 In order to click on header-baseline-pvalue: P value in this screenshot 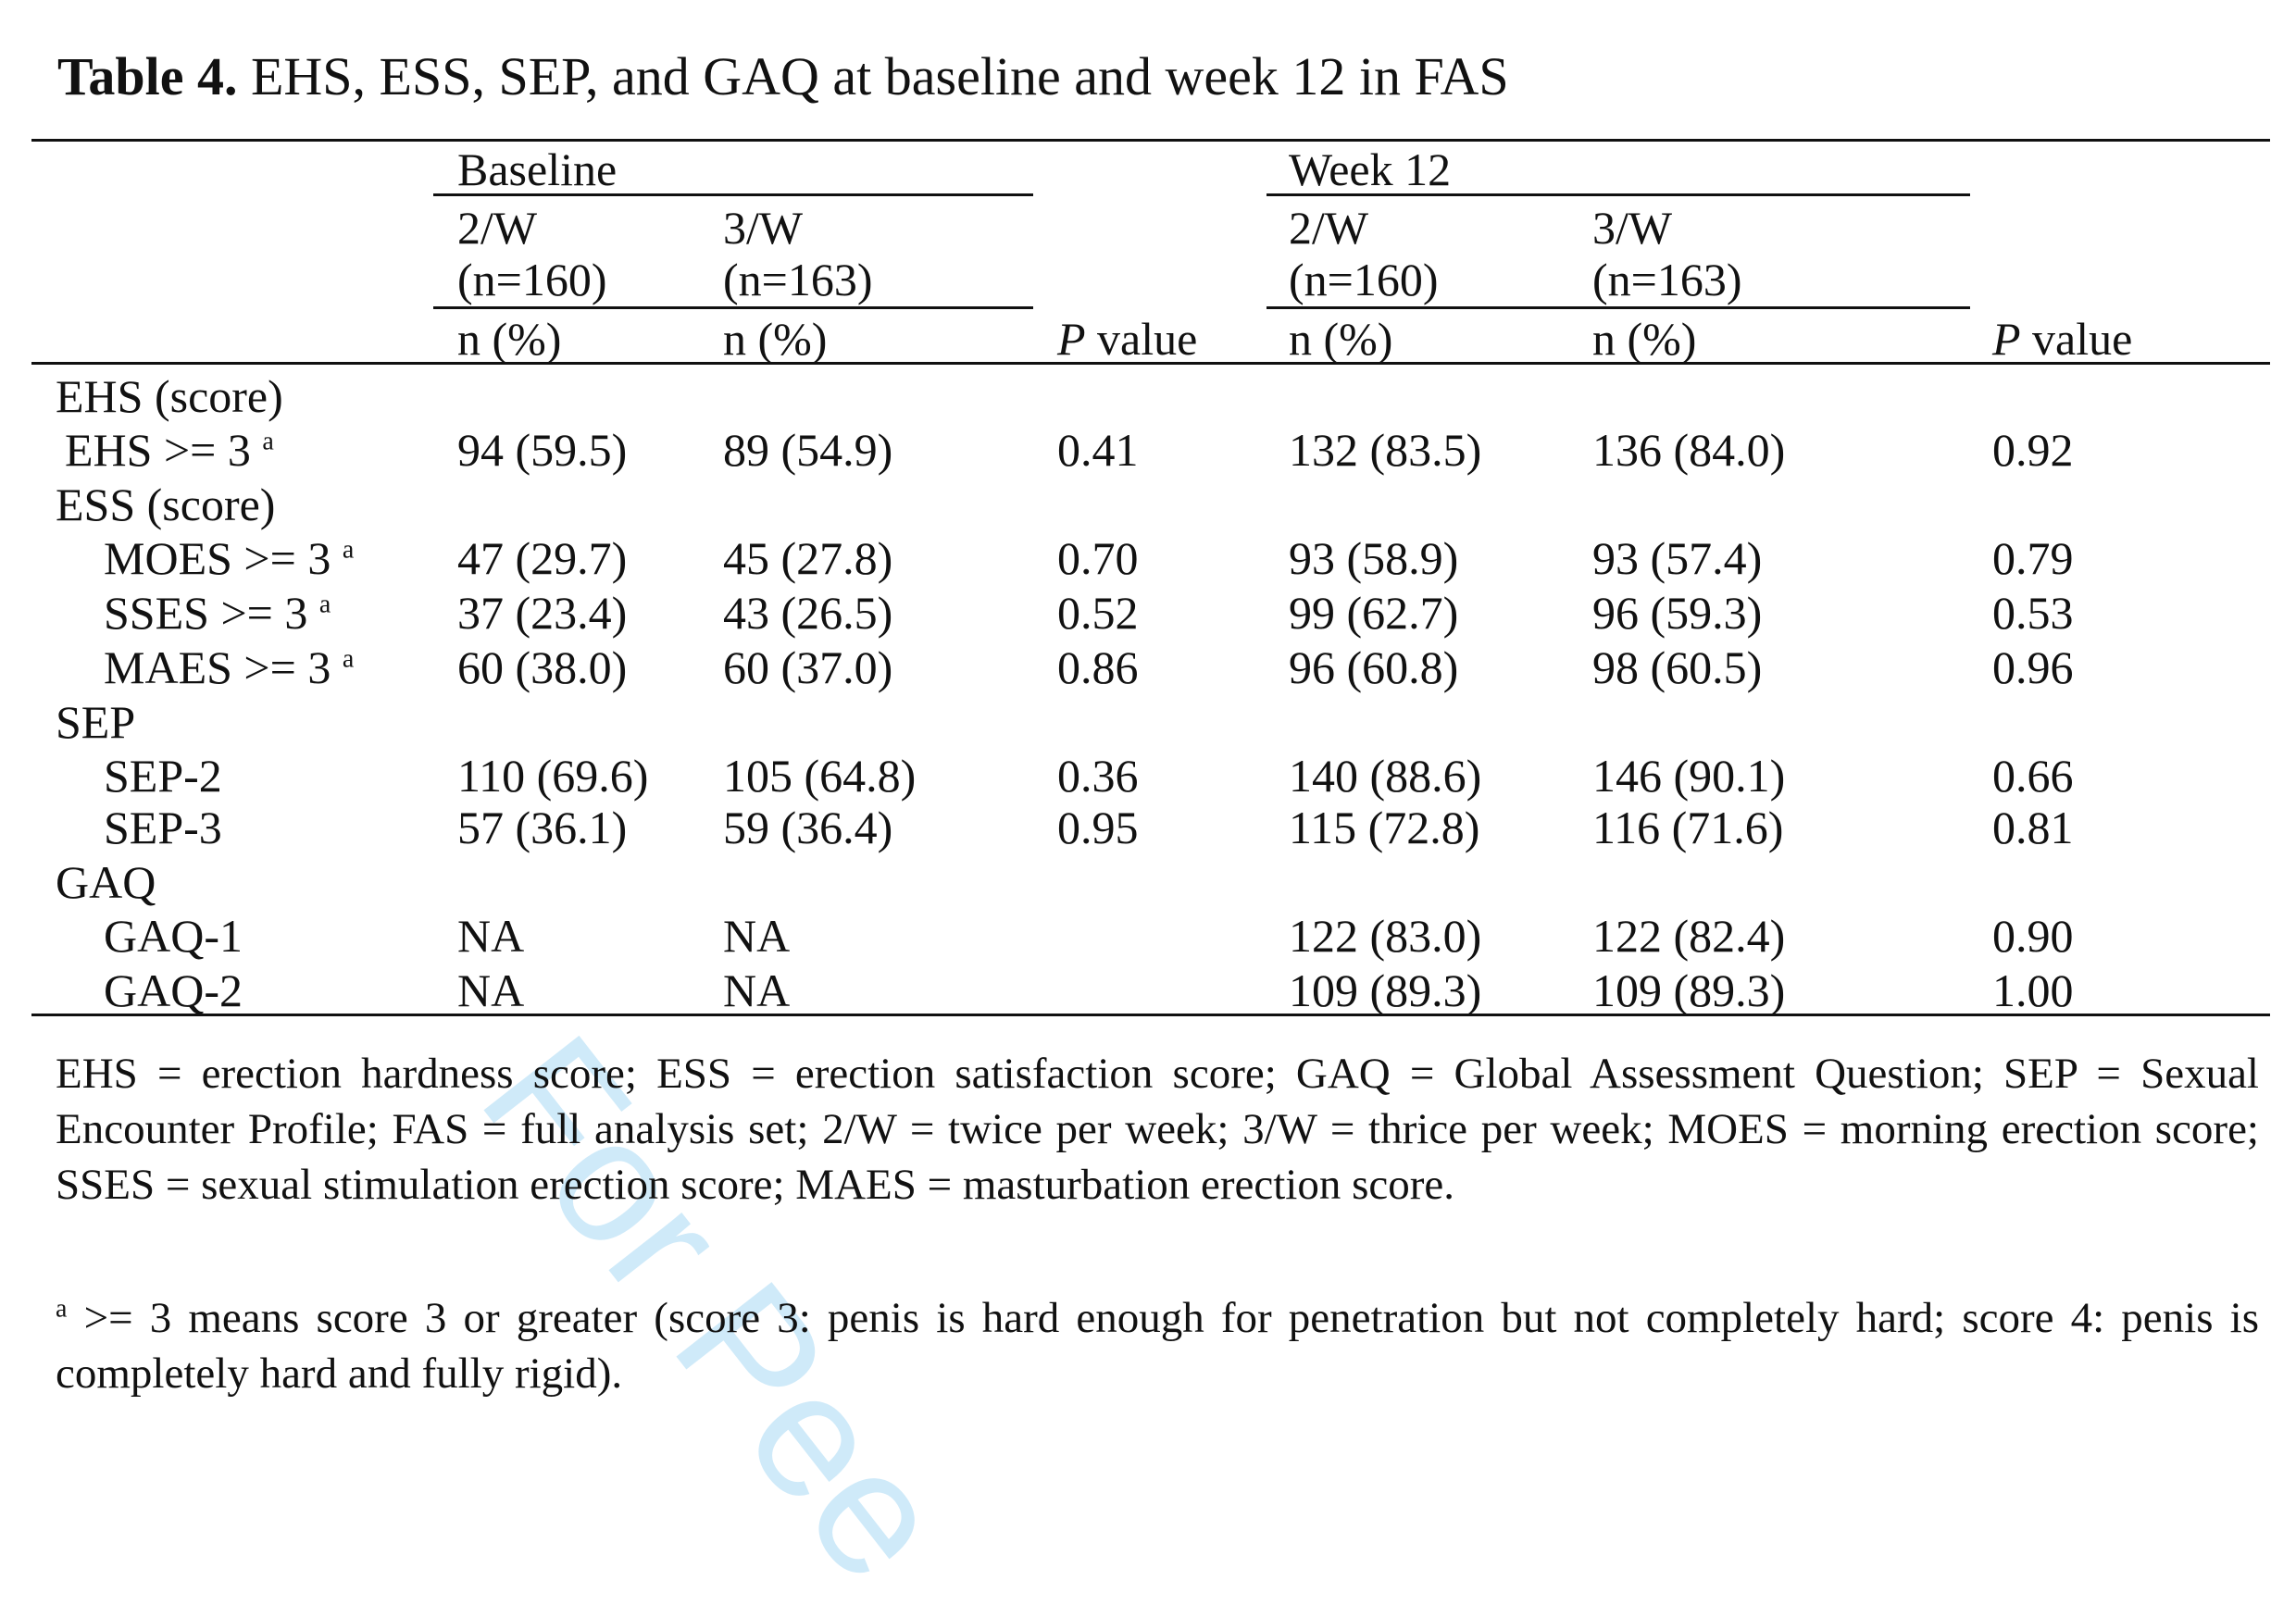, I will do `click(1127, 339)`.